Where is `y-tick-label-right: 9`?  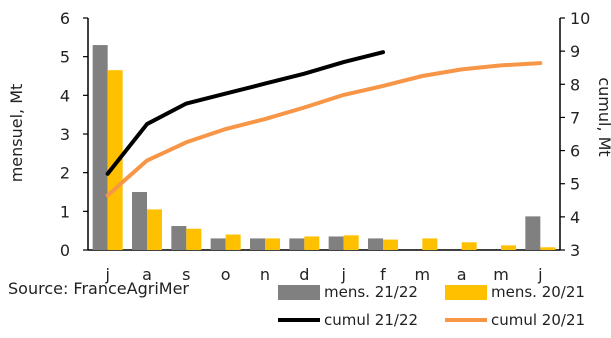 y-tick-label-right: 9 is located at coordinates (575, 51).